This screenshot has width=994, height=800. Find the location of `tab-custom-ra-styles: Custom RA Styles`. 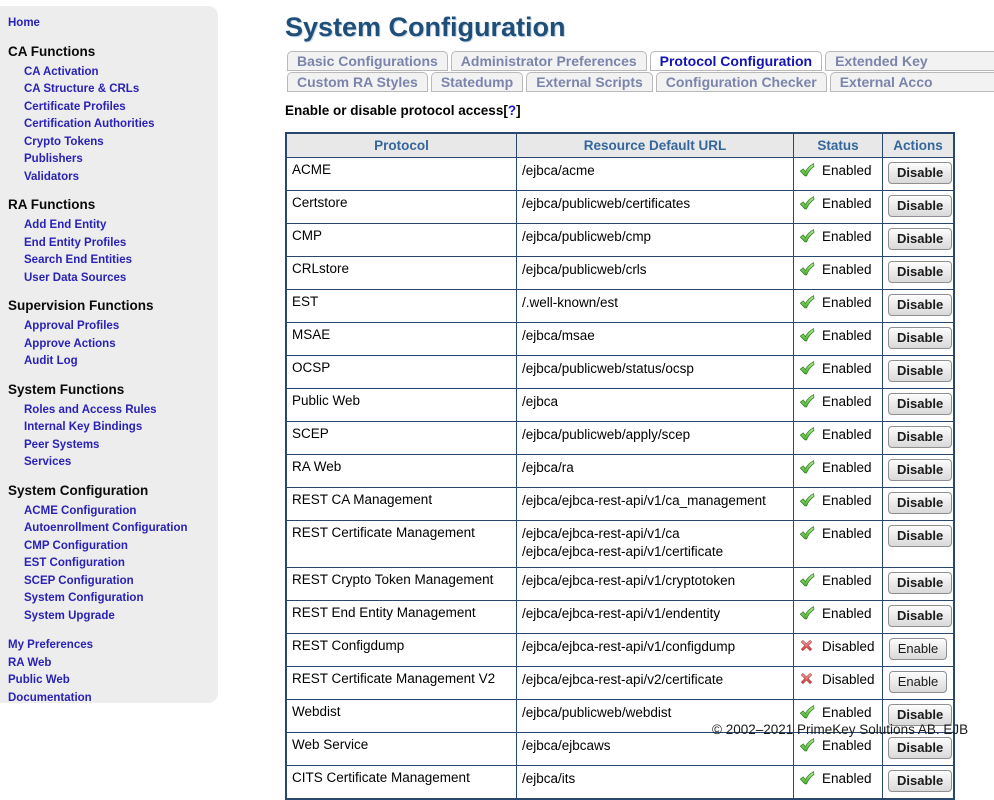

tab-custom-ra-styles: Custom RA Styles is located at coordinates (357, 82).